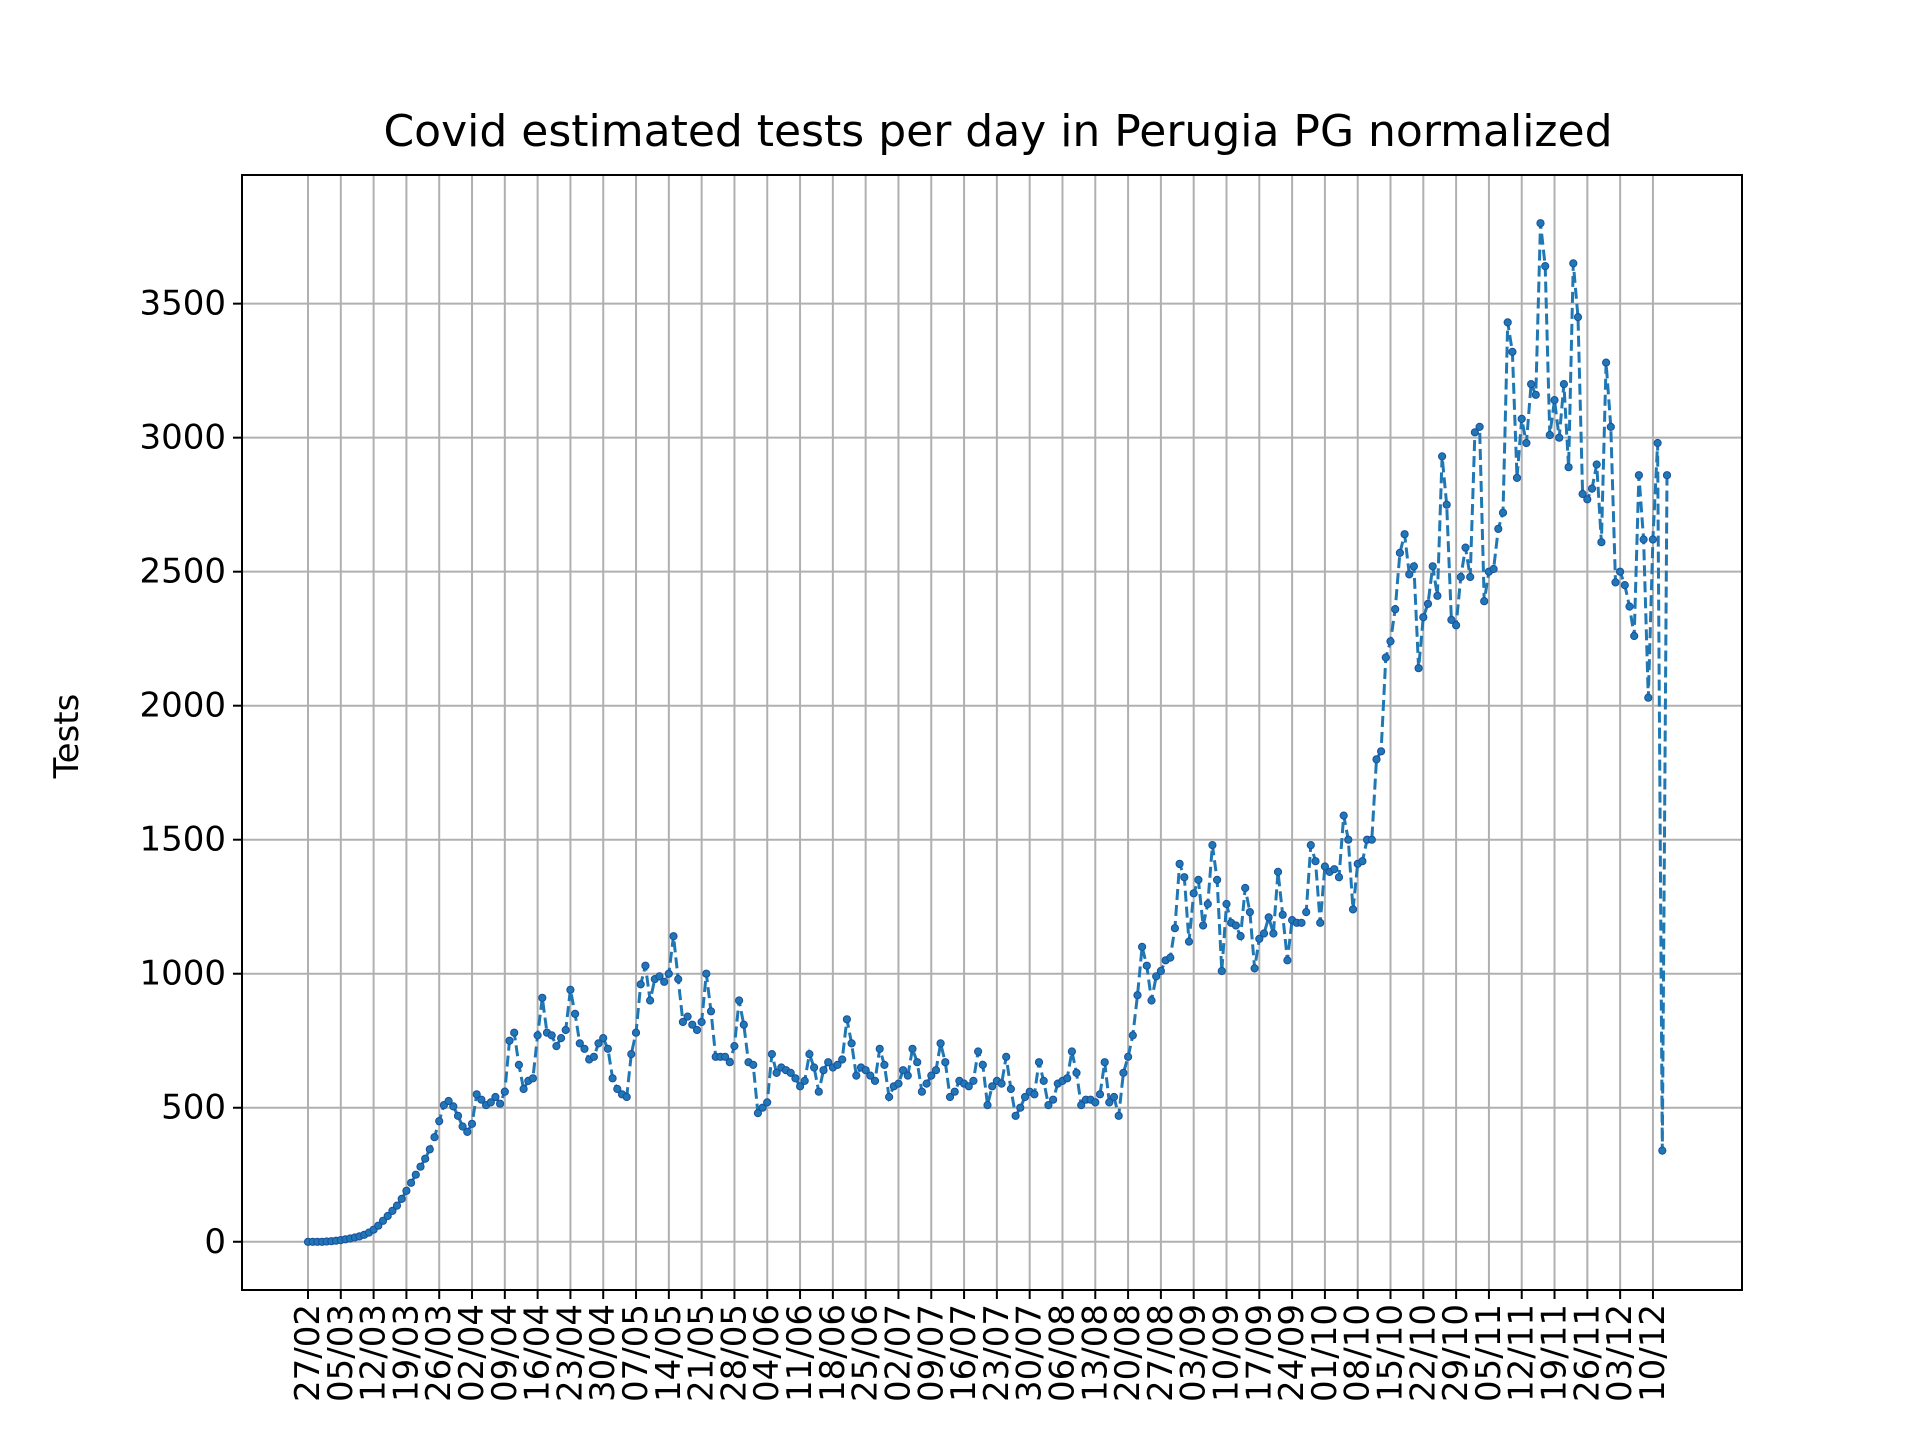  What do you see at coordinates (1555, 1353) in the screenshot?
I see `x-tick-label: 19/11` at bounding box center [1555, 1353].